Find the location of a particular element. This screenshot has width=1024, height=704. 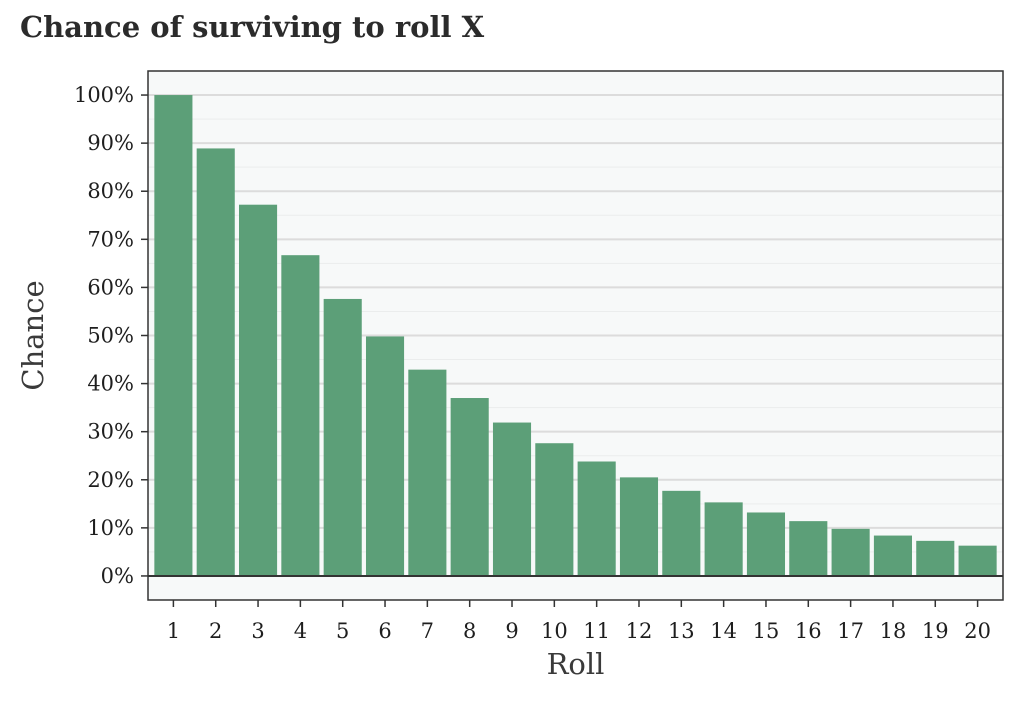

x-tick-label: 7 is located at coordinates (427, 631).